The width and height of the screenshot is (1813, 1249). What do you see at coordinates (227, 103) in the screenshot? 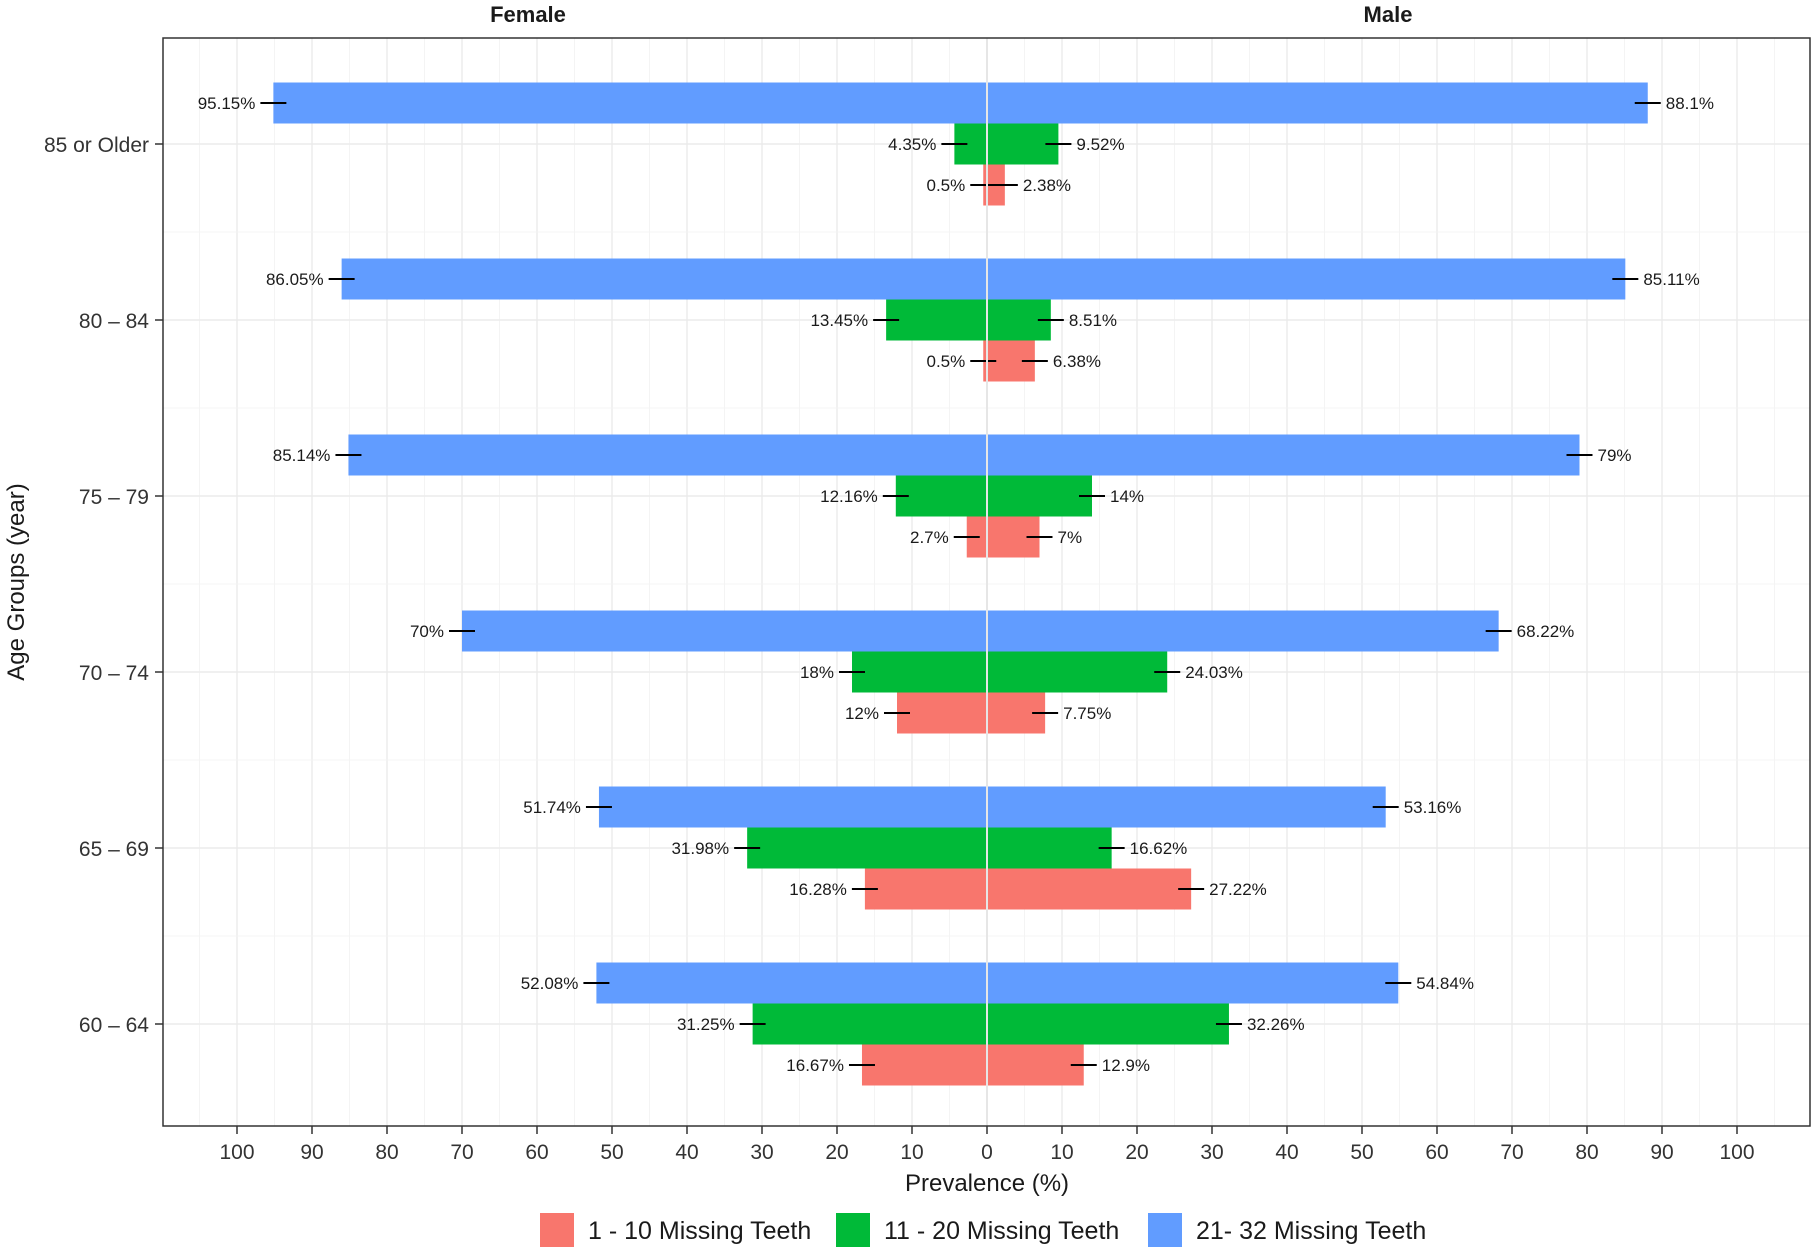
I see `data-label-female: 95.15%` at bounding box center [227, 103].